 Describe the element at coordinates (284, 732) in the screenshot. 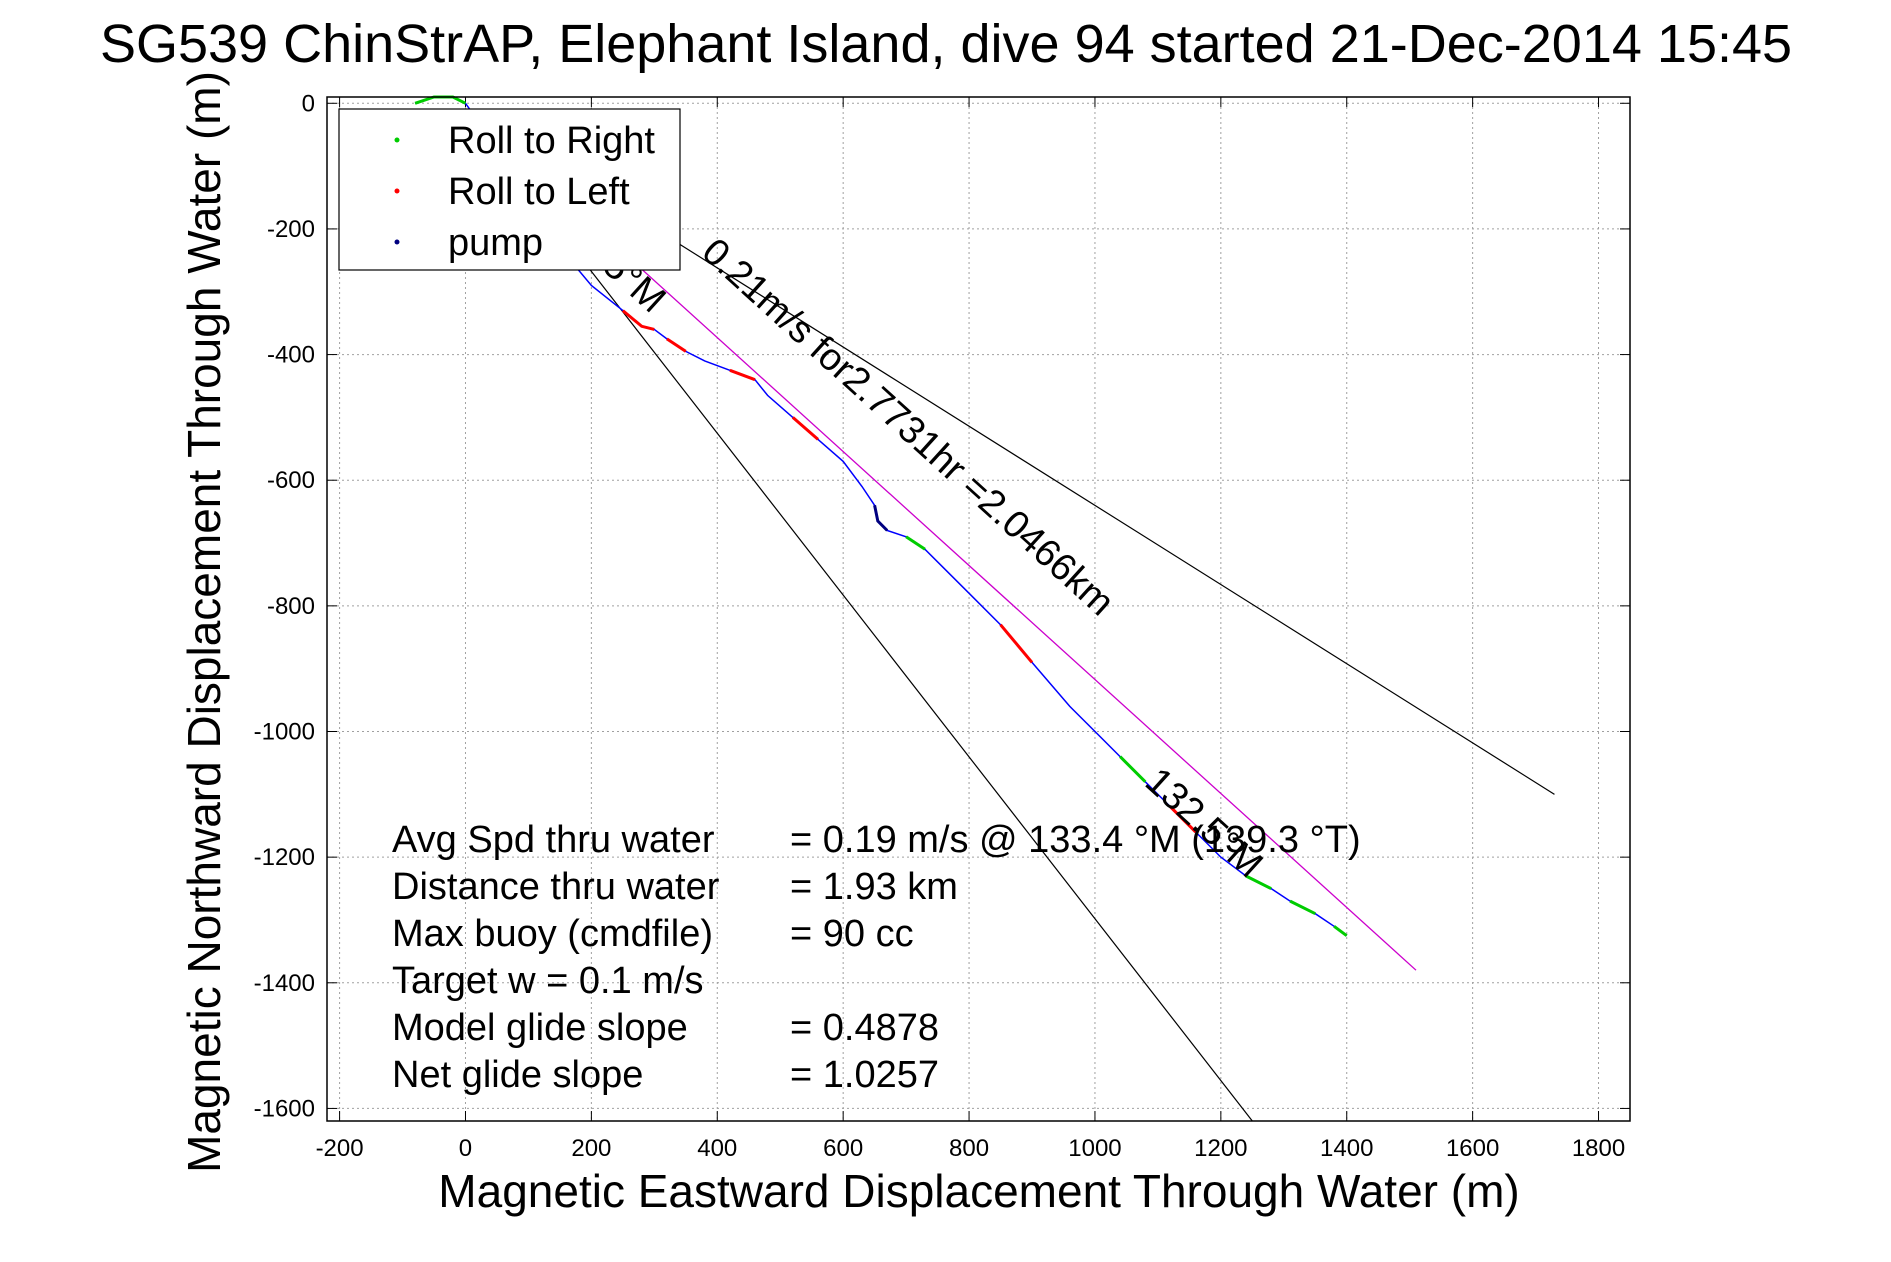

I see `y-tick-label: -1000` at that location.